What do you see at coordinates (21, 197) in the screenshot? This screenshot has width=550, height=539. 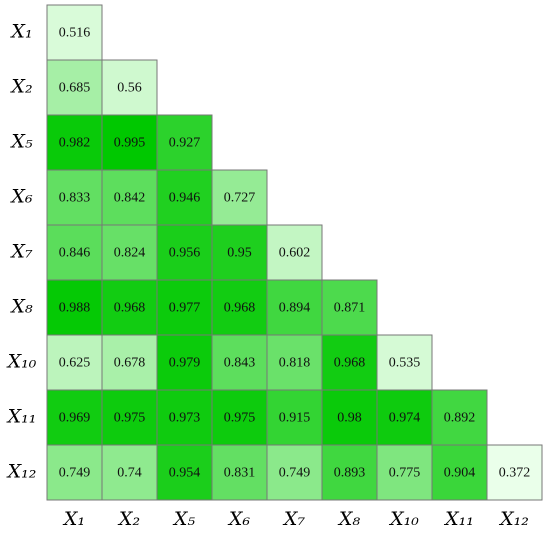 I see `row-label: X₆` at bounding box center [21, 197].